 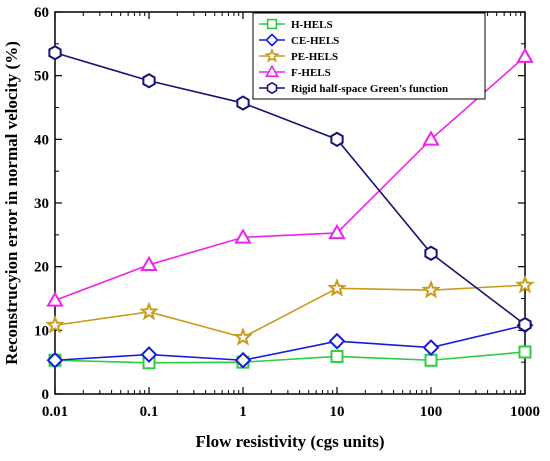 What do you see at coordinates (149, 412) in the screenshot?
I see `x-tick-label: 0.1` at bounding box center [149, 412].